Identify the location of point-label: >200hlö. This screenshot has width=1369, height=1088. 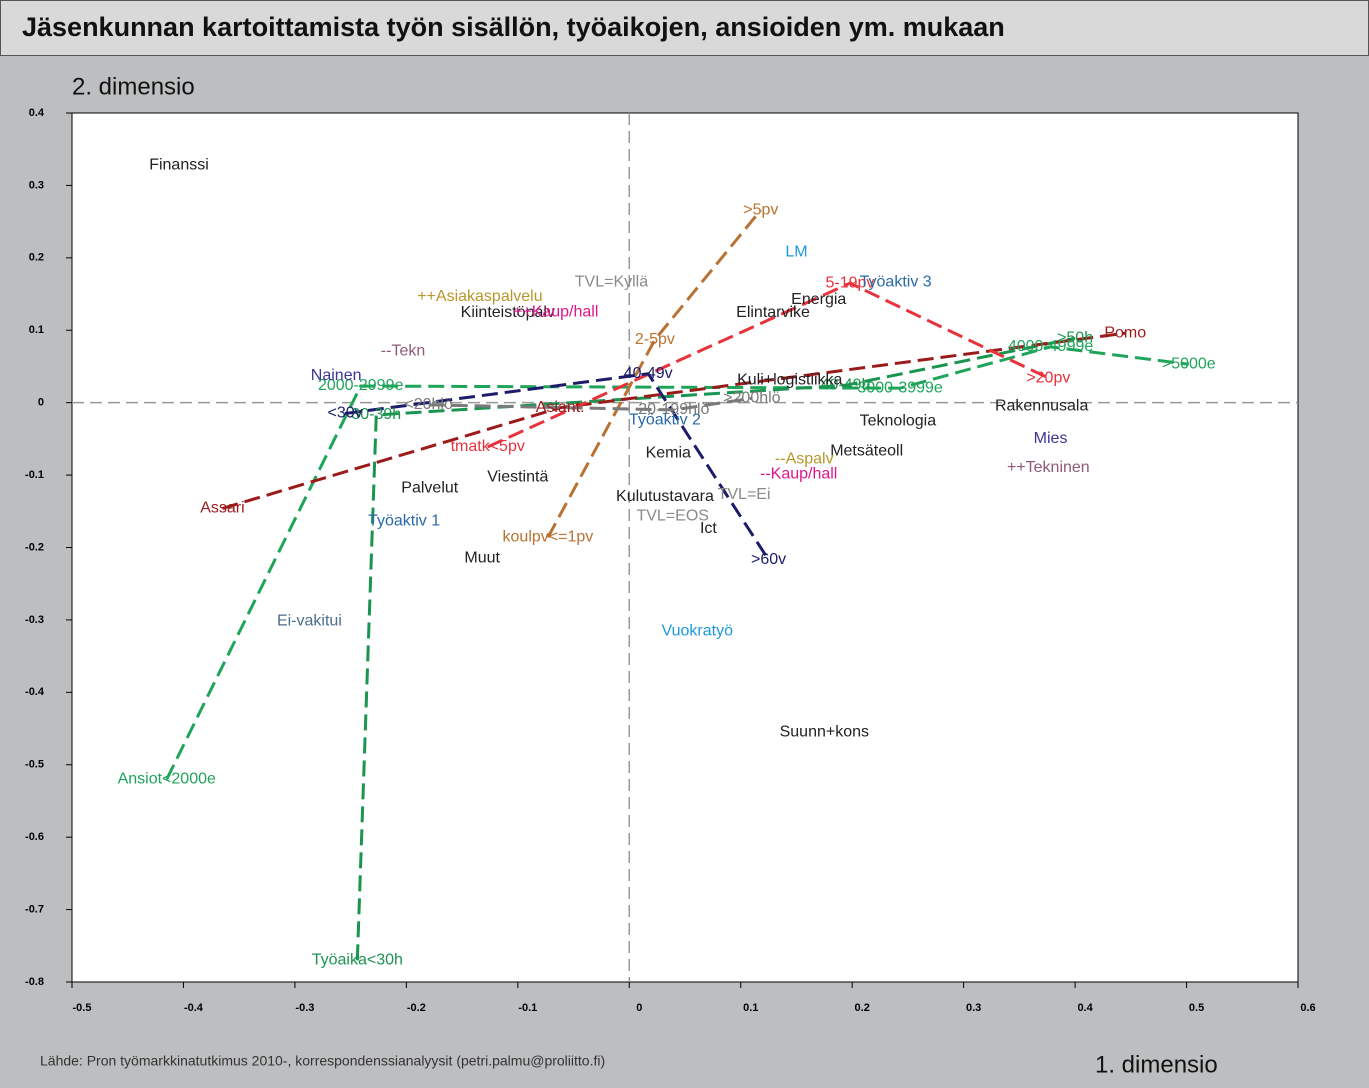
(751, 398).